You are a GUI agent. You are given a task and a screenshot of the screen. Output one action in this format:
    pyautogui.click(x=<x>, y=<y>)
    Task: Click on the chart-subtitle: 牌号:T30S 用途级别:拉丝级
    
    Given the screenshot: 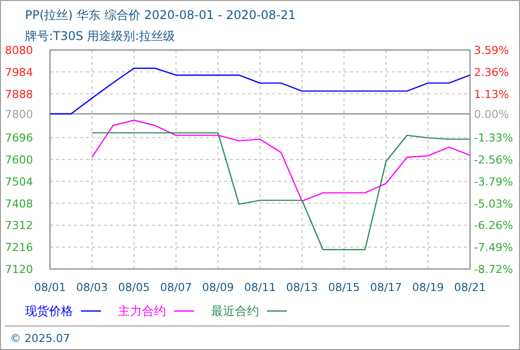 What is the action you would take?
    pyautogui.click(x=100, y=36)
    